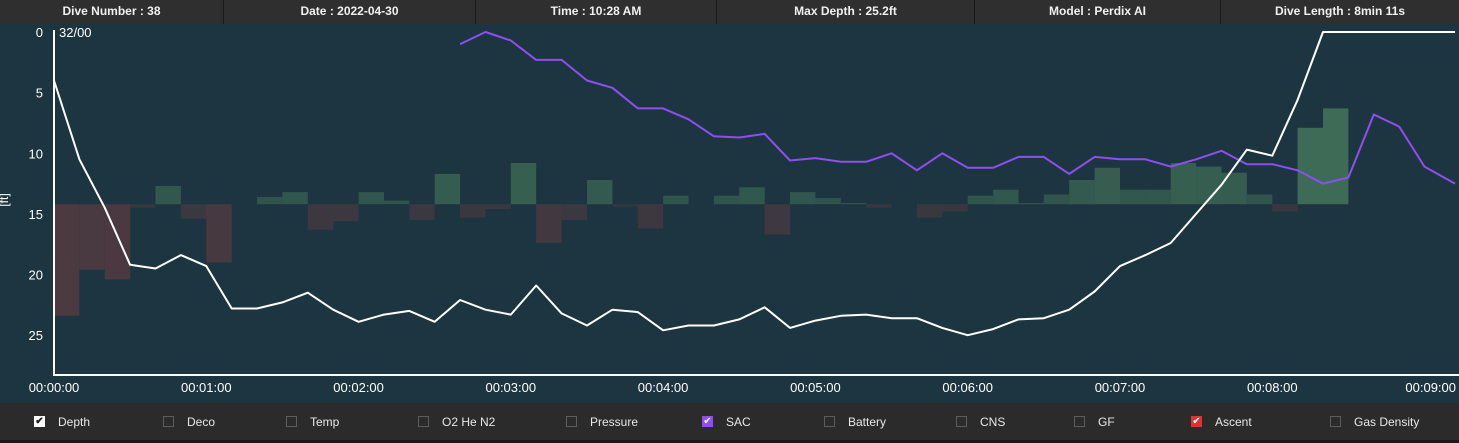 This screenshot has width=1459, height=443. What do you see at coordinates (189, 421) in the screenshot?
I see `legend-item-deco: Deco` at bounding box center [189, 421].